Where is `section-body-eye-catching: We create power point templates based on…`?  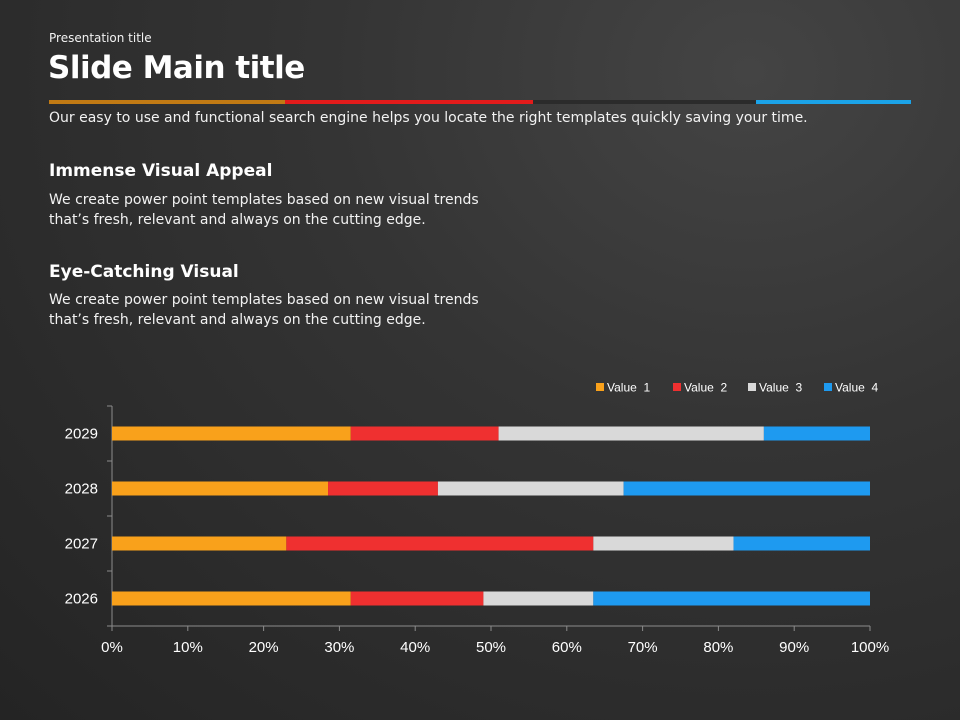 section-body-eye-catching: We create power point templates based on… is located at coordinates (284, 310).